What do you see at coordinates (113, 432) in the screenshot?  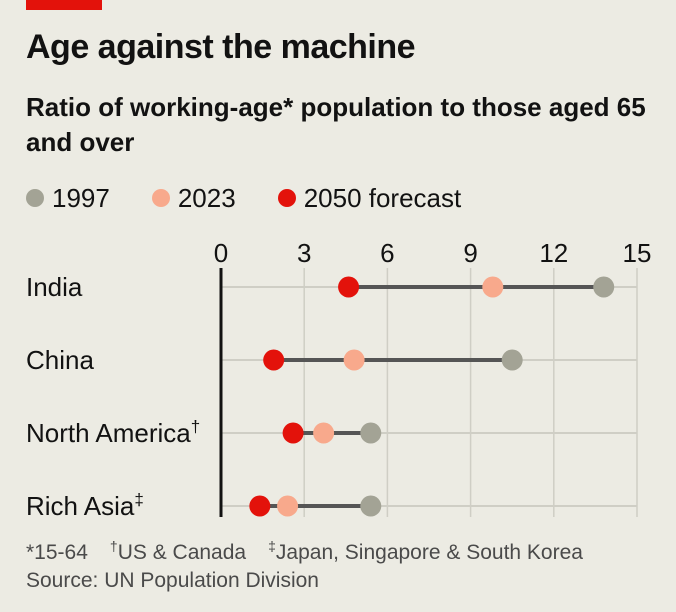 I see `category-label-north-america: North America†` at bounding box center [113, 432].